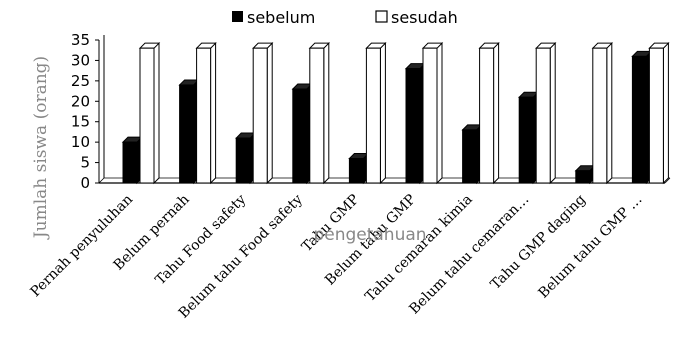  What do you see at coordinates (381, 16) in the screenshot?
I see `legend-swatch-sesudah` at bounding box center [381, 16].